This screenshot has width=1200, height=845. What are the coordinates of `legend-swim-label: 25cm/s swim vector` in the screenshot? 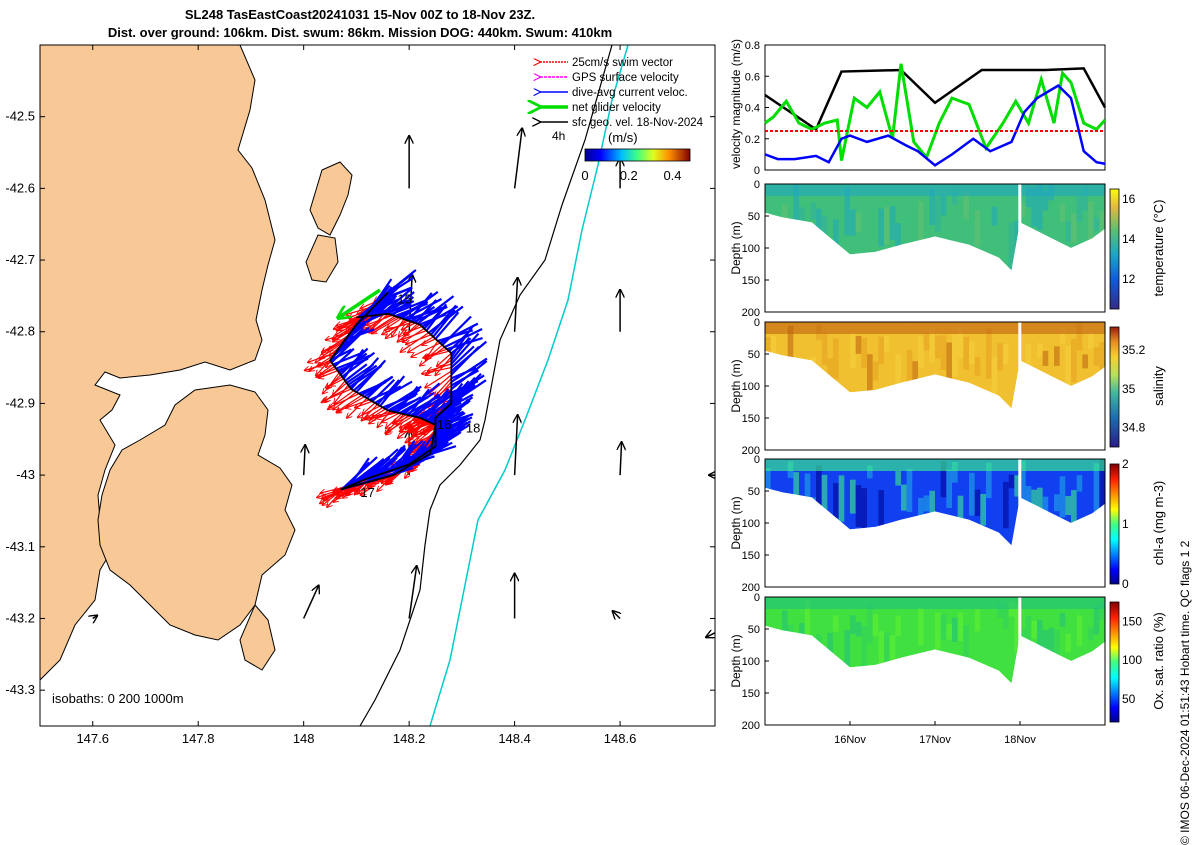 It's located at (622, 63).